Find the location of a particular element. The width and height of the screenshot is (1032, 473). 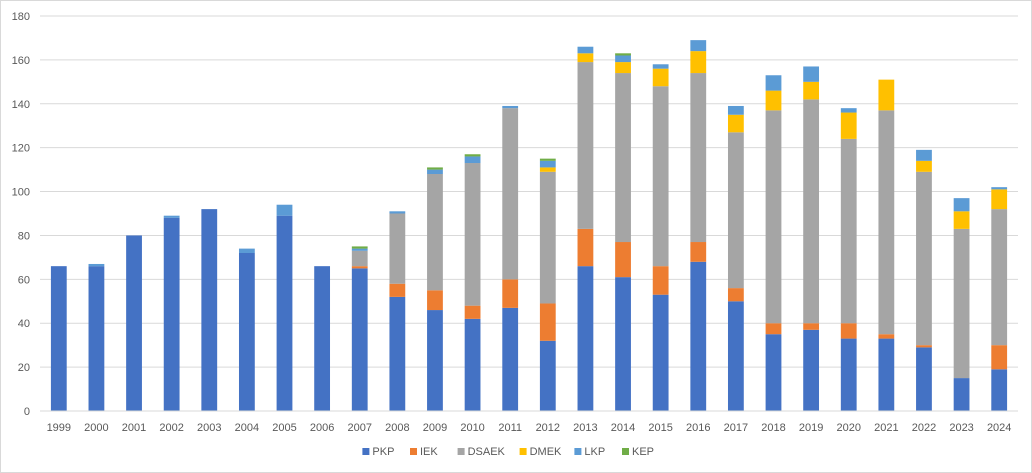

bar-segment-dsaek-2013 is located at coordinates (585, 145).